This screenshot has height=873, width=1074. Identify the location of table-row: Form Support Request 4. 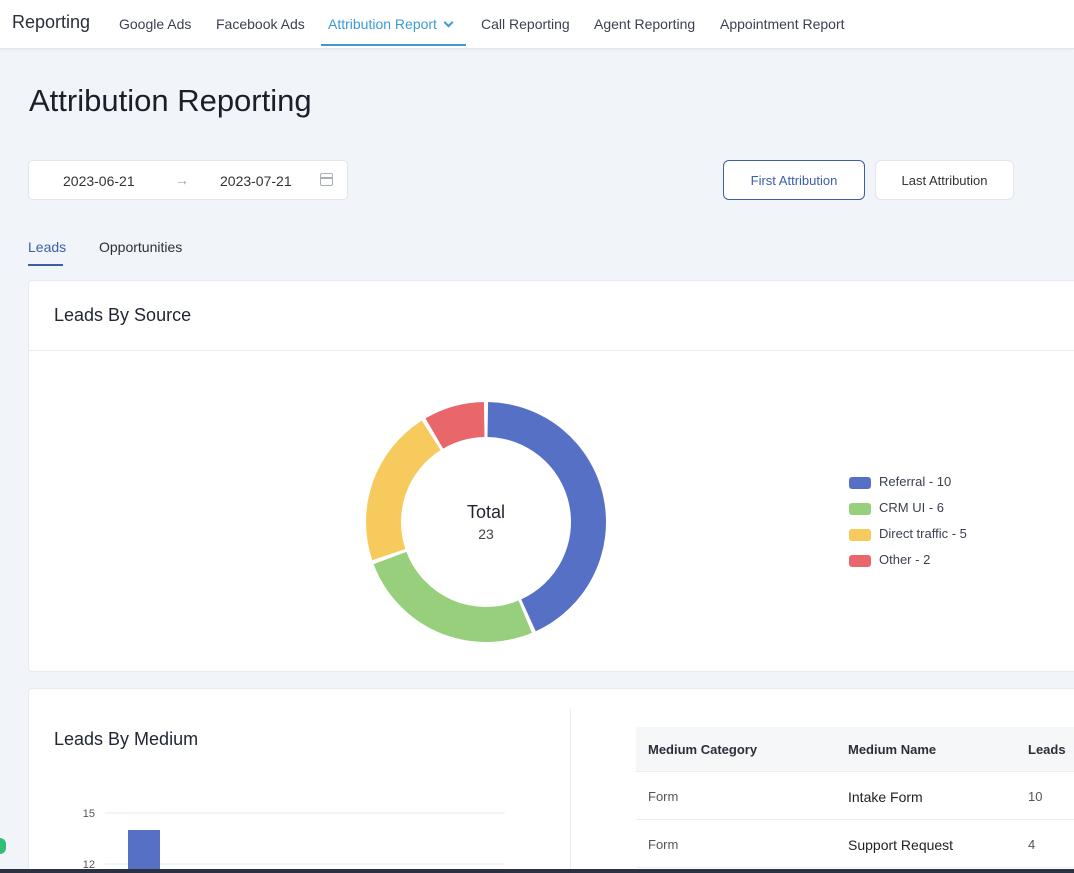
(855, 844).